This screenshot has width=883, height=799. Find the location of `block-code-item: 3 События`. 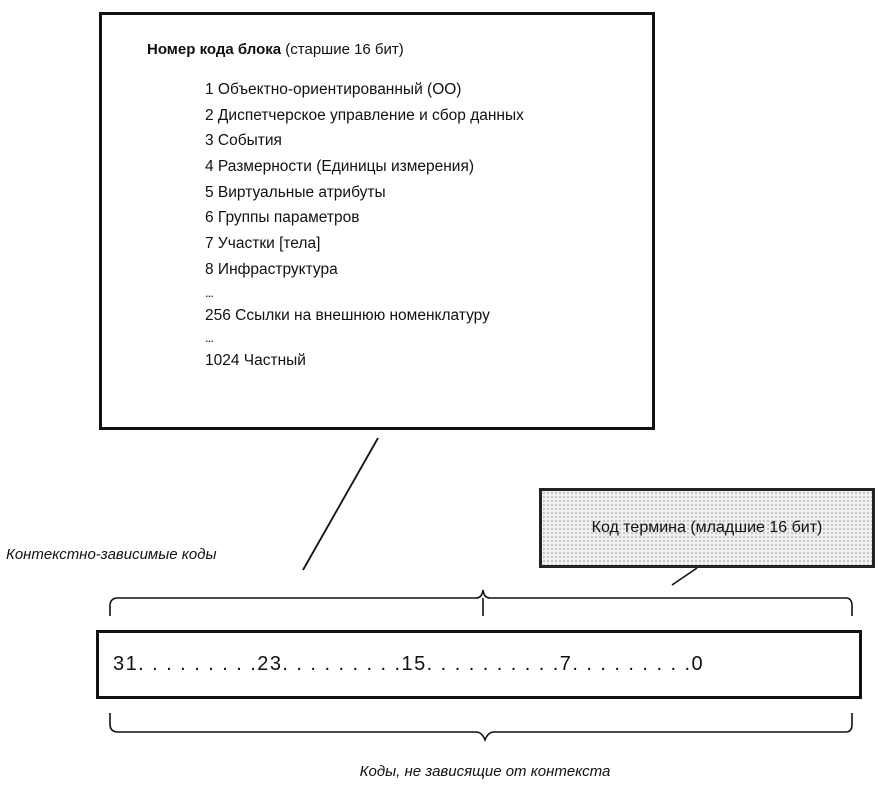

block-code-item: 3 События is located at coordinates (243, 141).